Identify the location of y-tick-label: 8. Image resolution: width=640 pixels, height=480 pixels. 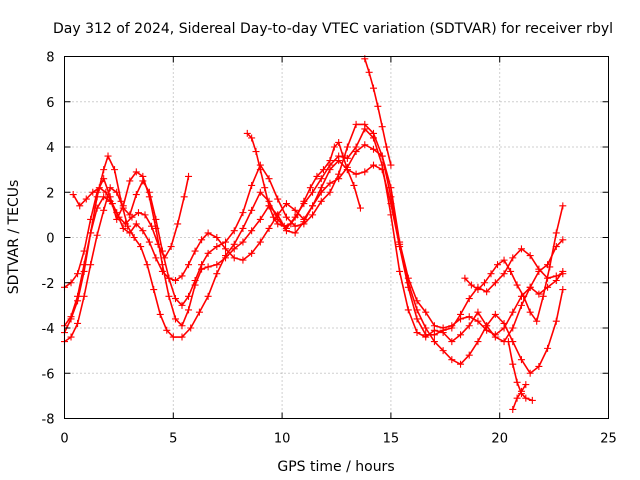
(50, 58).